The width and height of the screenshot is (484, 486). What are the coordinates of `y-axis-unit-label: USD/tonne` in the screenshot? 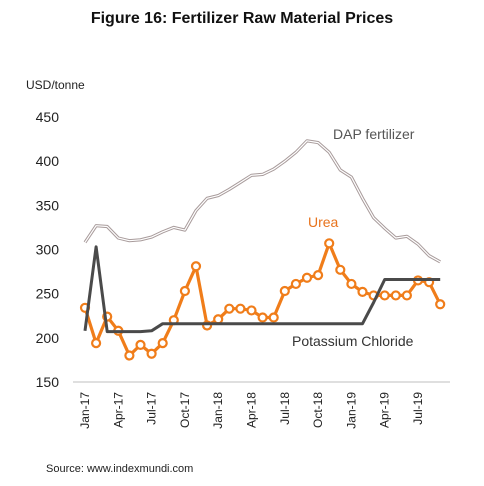 It's located at (55, 85).